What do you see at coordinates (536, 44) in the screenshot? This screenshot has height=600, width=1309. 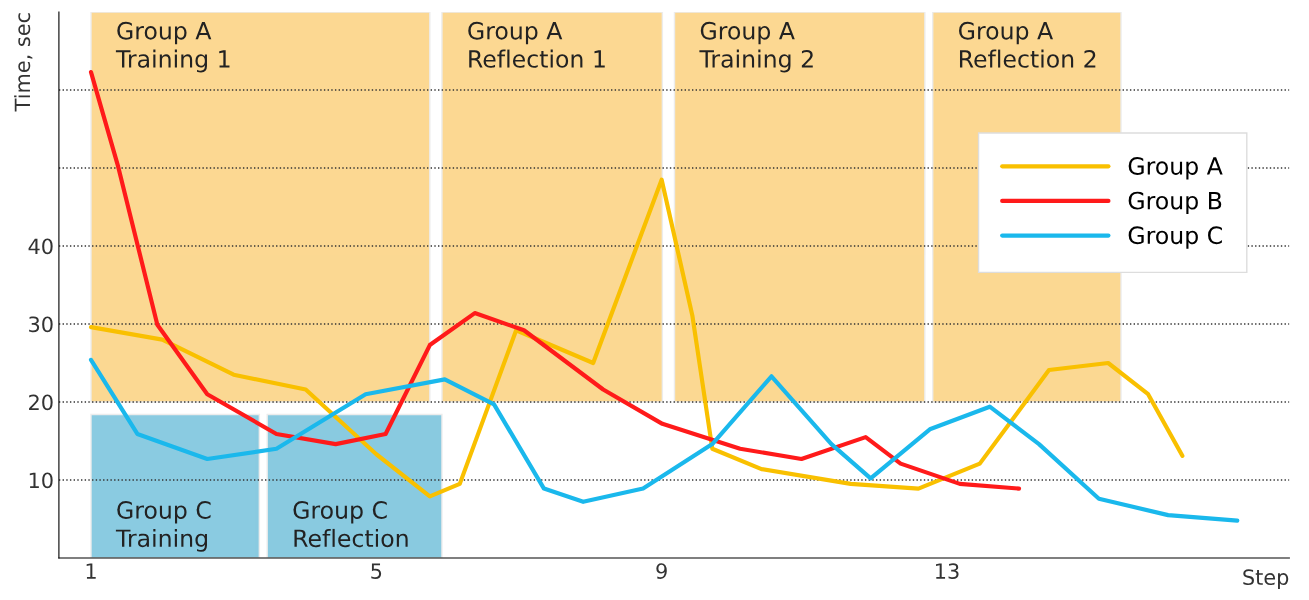 I see `band-label: Group A Reflection 1` at bounding box center [536, 44].